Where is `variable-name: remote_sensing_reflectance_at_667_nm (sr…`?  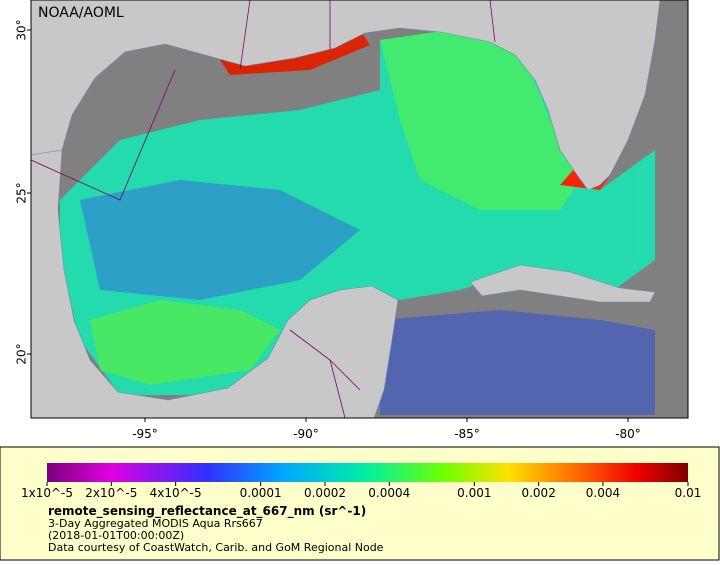
variable-name: remote_sensing_reflectance_at_667_nm (sr… is located at coordinates (207, 511).